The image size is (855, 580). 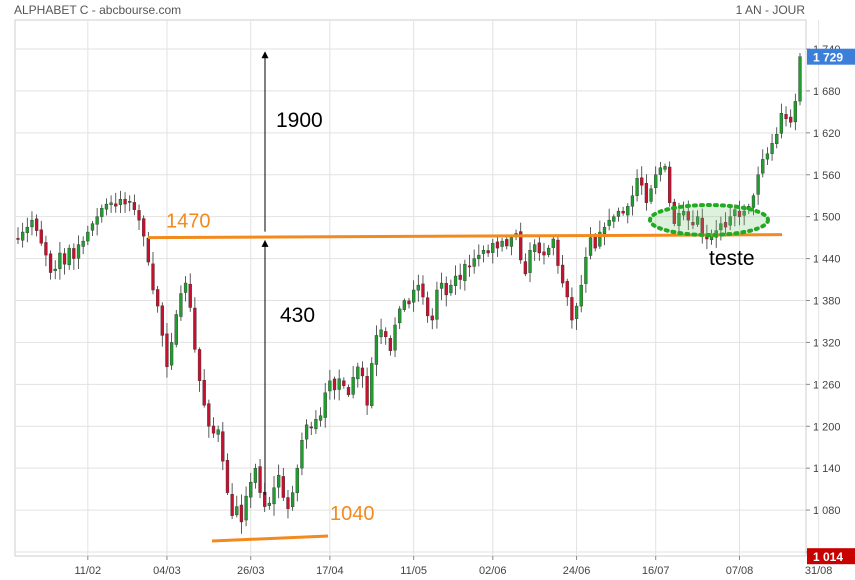 What do you see at coordinates (827, 469) in the screenshot?
I see `y-tick-label: 1 140` at bounding box center [827, 469].